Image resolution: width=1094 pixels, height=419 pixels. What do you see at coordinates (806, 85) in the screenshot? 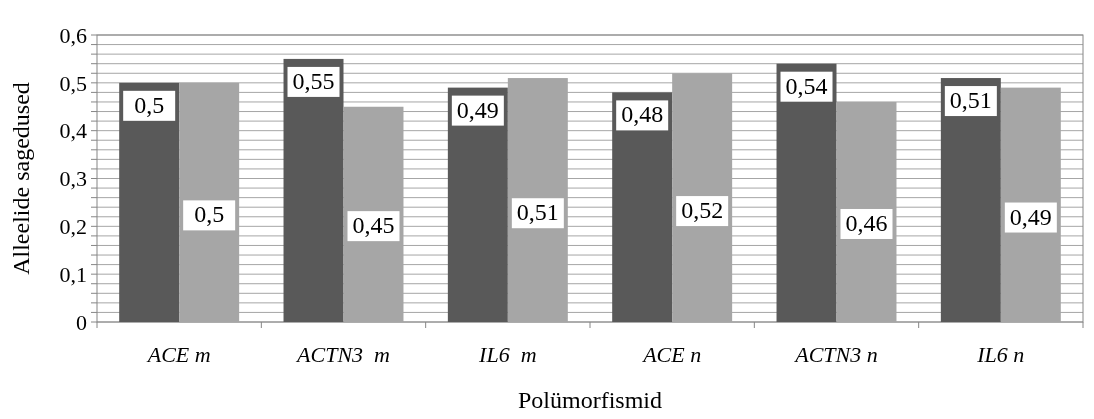
I see `data-label: 0,54` at bounding box center [806, 85].